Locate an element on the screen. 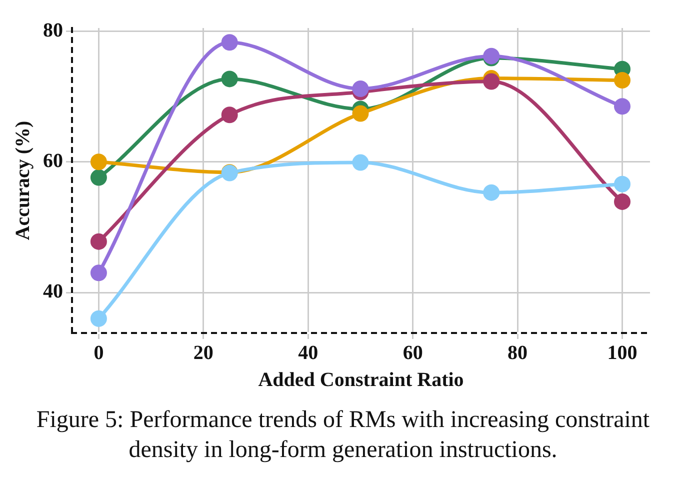 The width and height of the screenshot is (686, 503). x-tick-label: 60 is located at coordinates (412, 353).